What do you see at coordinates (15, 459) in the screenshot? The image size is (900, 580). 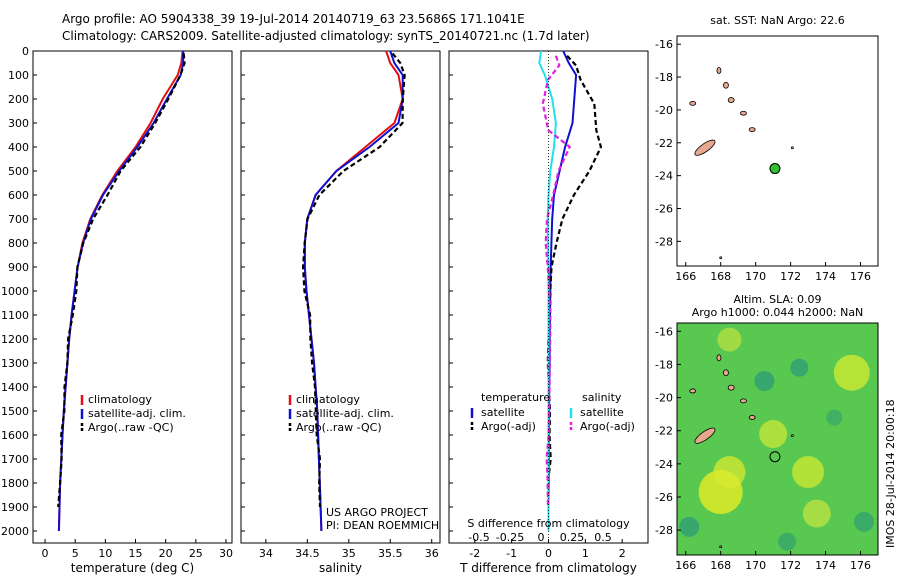 I see `y-tick-label: 1700` at bounding box center [15, 459].